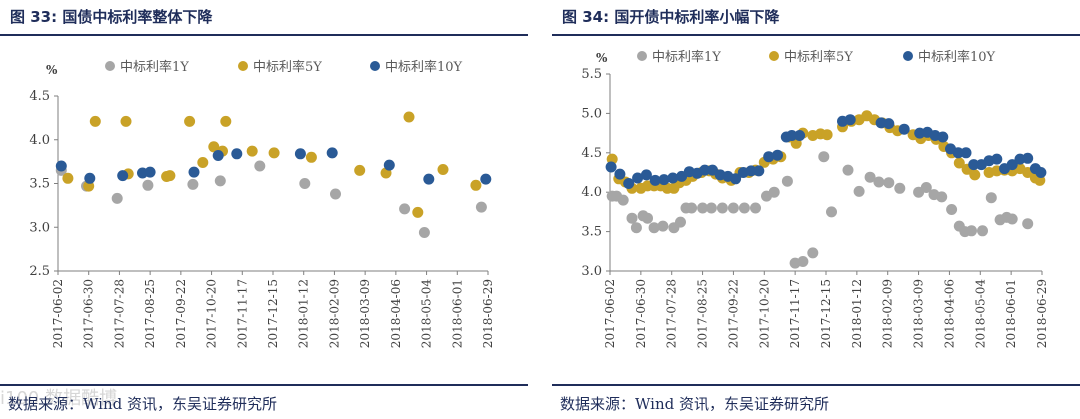  Describe the element at coordinates (59, 398) in the screenshot. I see `watermark: i100 数据酷博` at that location.